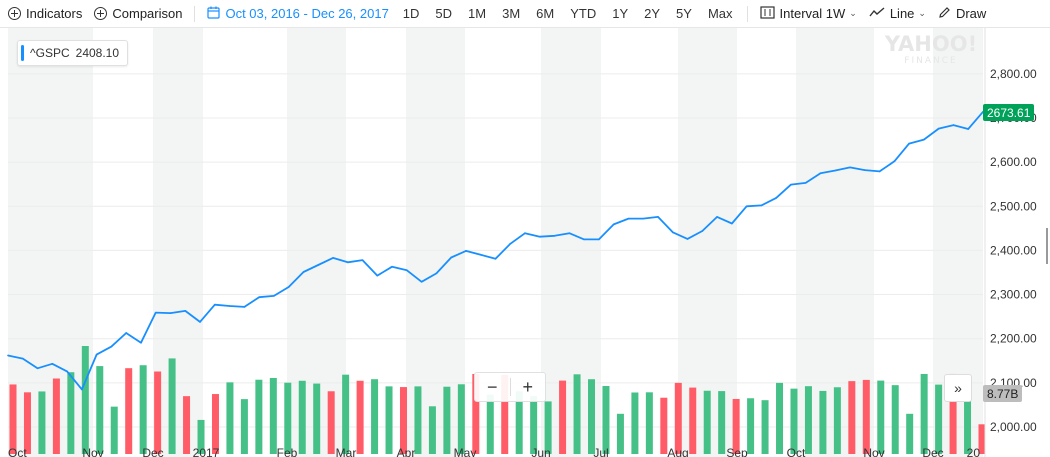 Image resolution: width=1050 pixels, height=457 pixels. Describe the element at coordinates (510, 387) in the screenshot. I see `zoom-control: − +` at that location.